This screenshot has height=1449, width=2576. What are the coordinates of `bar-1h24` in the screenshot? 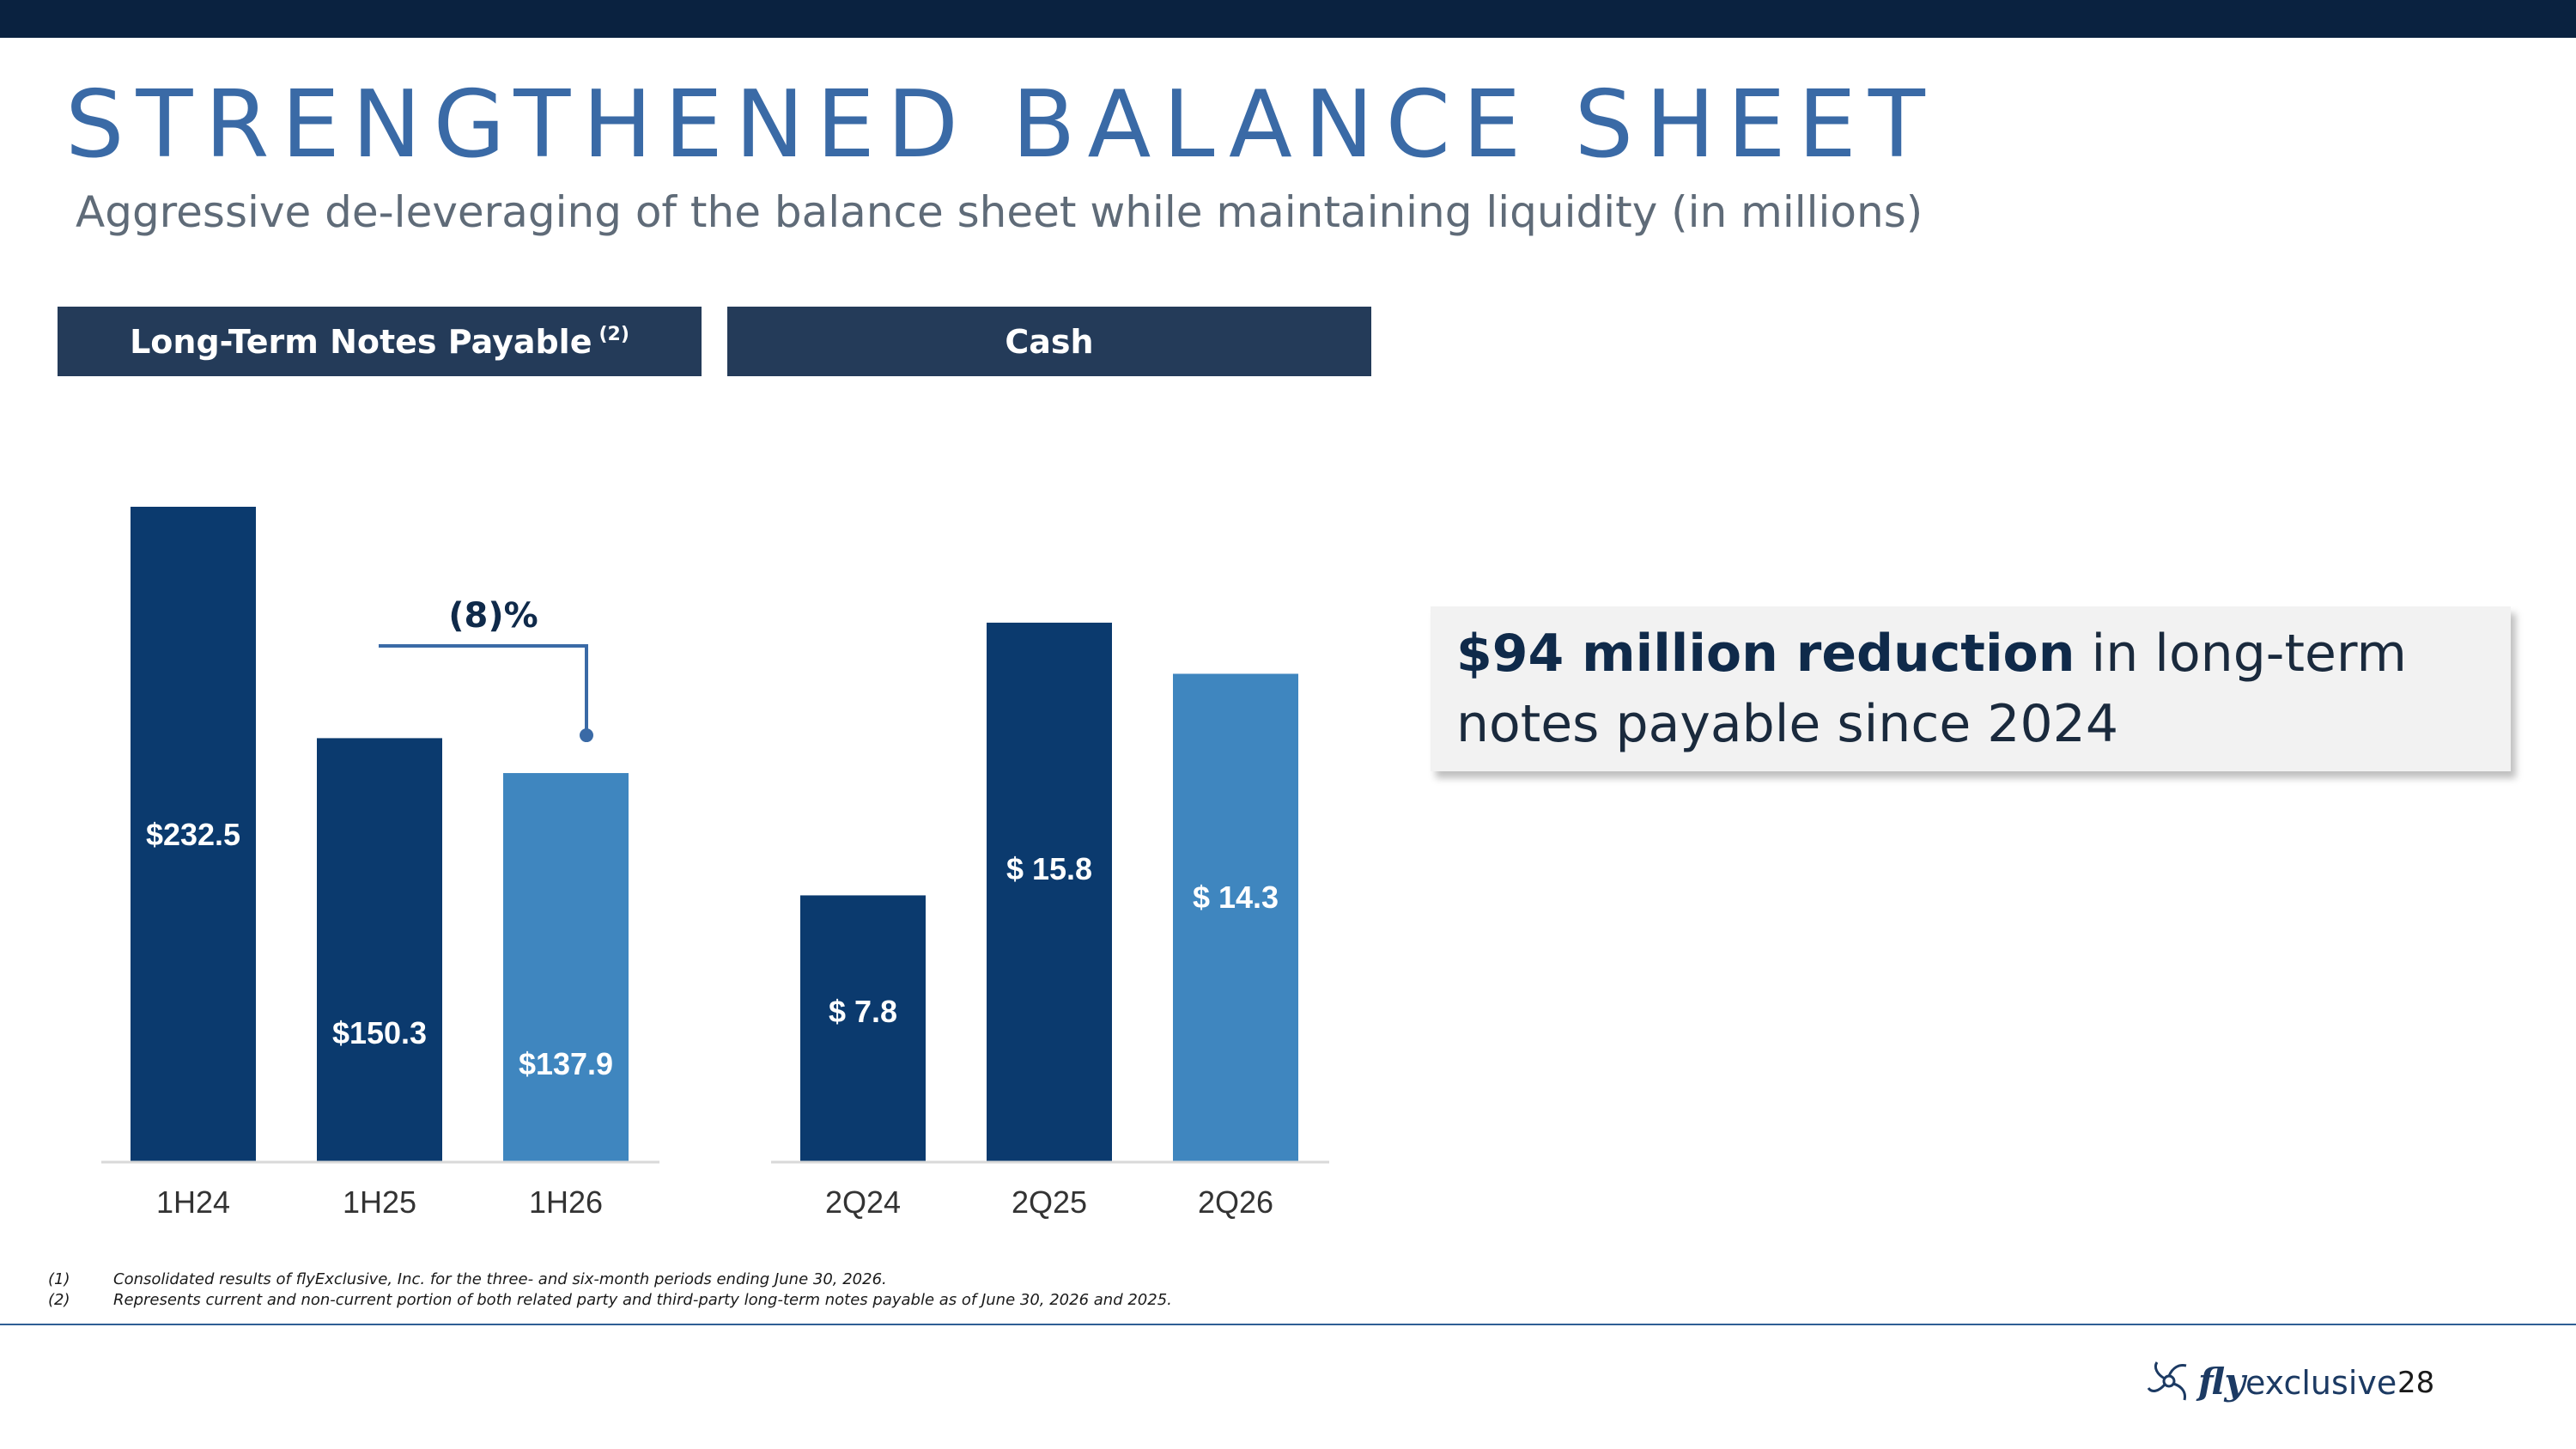 It's located at (193, 834).